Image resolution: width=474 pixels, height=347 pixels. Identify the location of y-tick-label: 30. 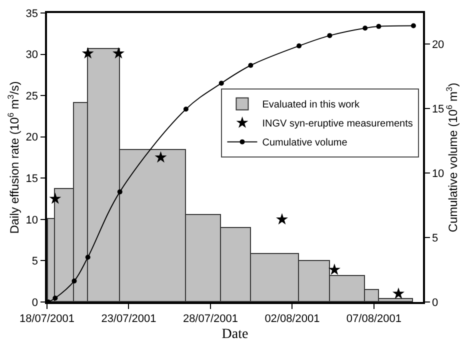
(32, 55).